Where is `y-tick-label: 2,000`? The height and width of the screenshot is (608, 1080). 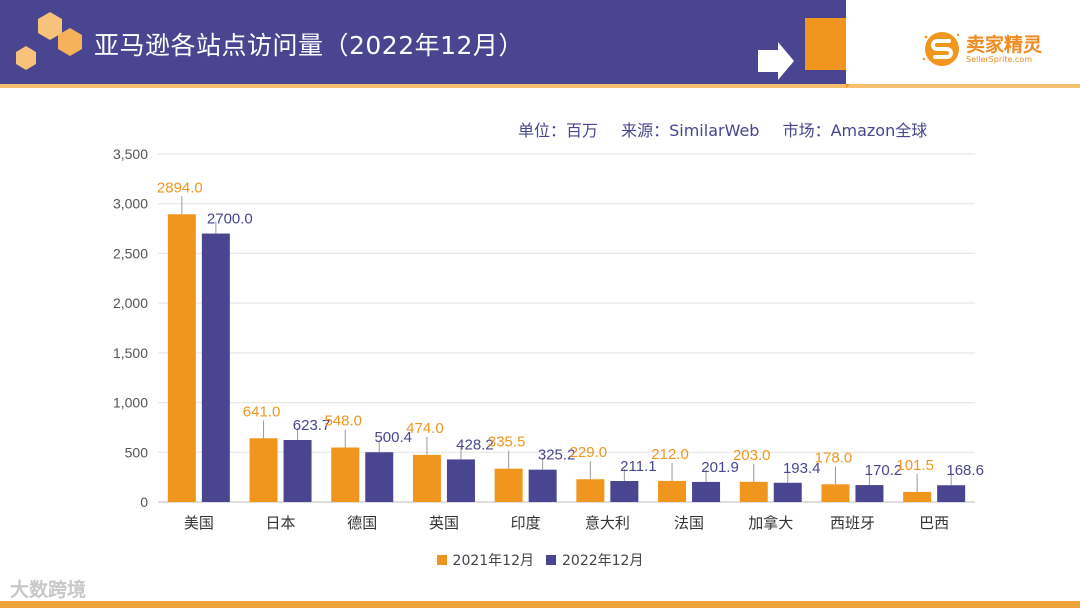 y-tick-label: 2,000 is located at coordinates (130, 303).